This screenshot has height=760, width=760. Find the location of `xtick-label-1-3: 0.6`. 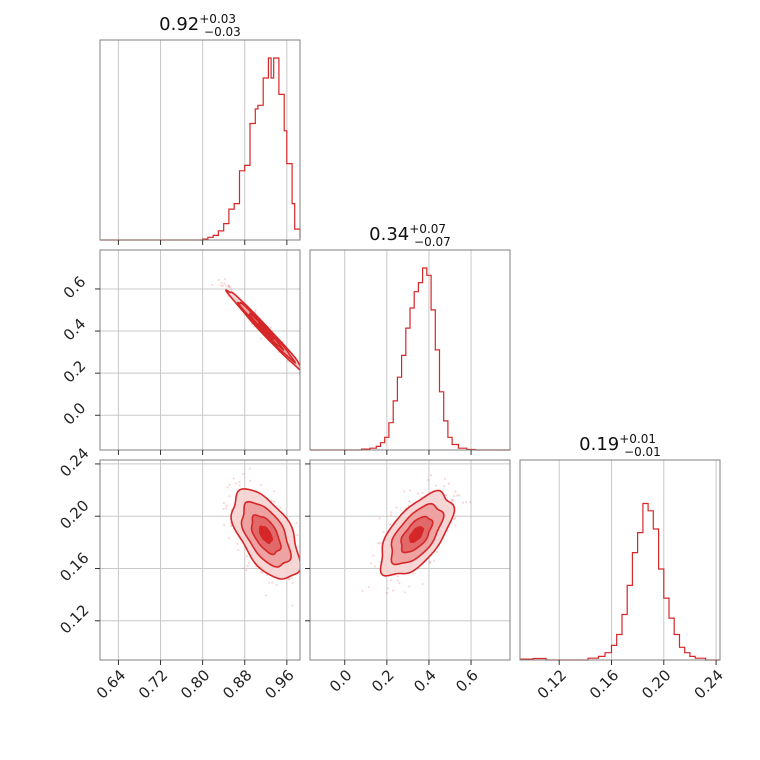

xtick-label-1-3: 0.6 is located at coordinates (467, 681).